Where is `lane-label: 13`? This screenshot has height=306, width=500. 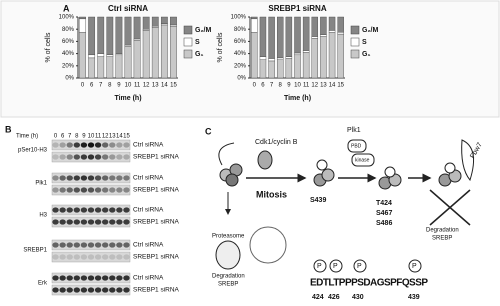 lane-label: 13 is located at coordinates (112, 137).